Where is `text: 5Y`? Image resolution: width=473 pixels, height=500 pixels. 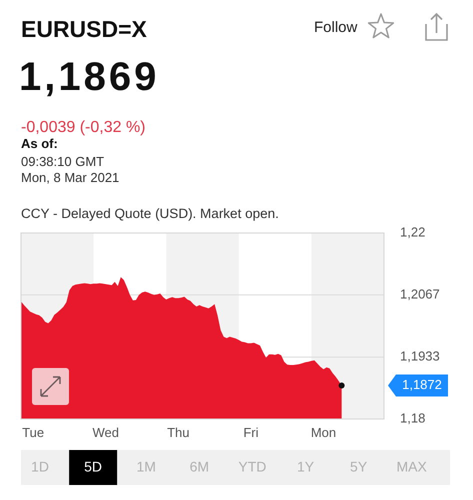 text: 5Y is located at coordinates (359, 466).